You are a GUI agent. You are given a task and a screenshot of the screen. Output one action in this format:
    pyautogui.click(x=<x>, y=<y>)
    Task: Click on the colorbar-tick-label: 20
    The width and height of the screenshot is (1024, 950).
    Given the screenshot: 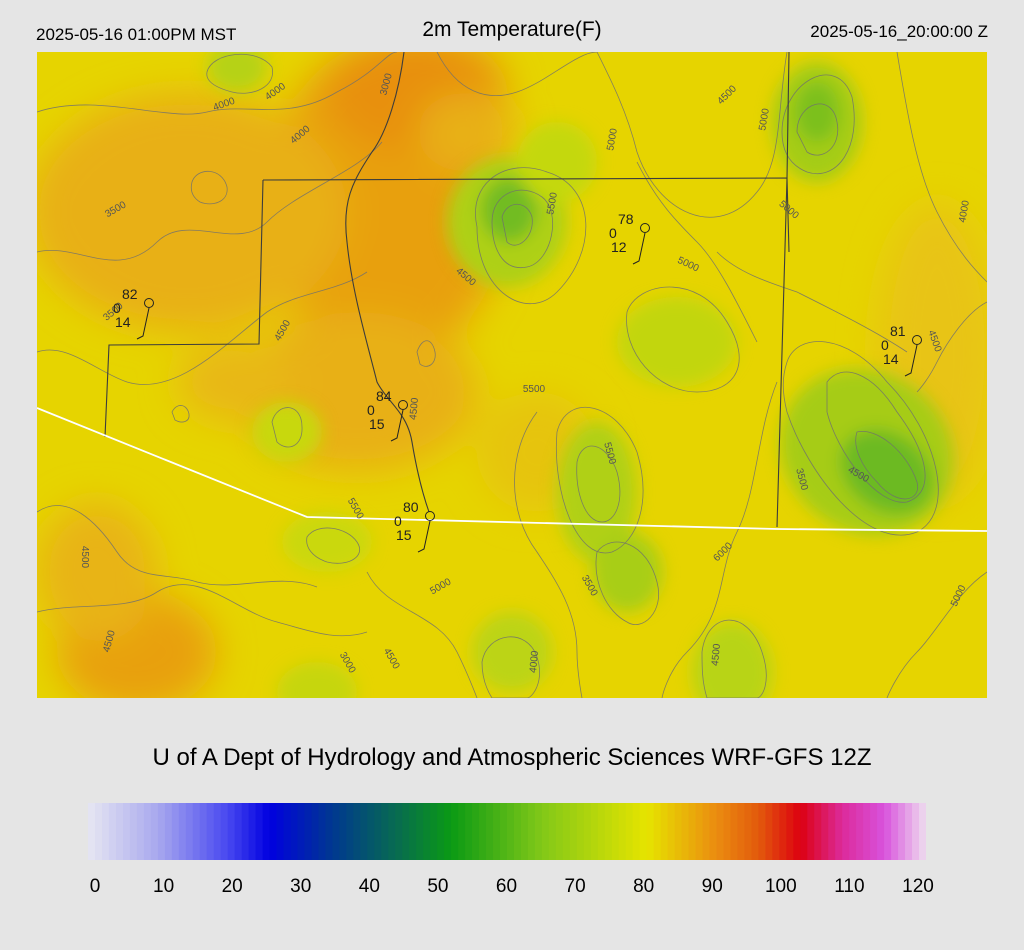 What is the action you would take?
    pyautogui.click(x=232, y=886)
    